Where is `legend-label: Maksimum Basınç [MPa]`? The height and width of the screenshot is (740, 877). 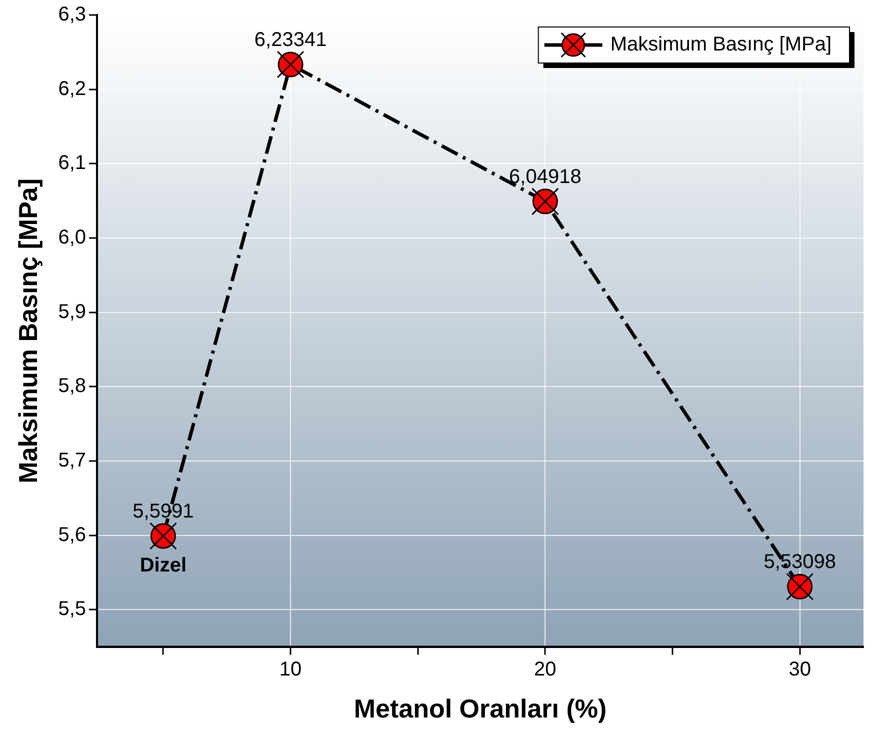 legend-label: Maksimum Basınç [MPa] is located at coordinates (721, 45).